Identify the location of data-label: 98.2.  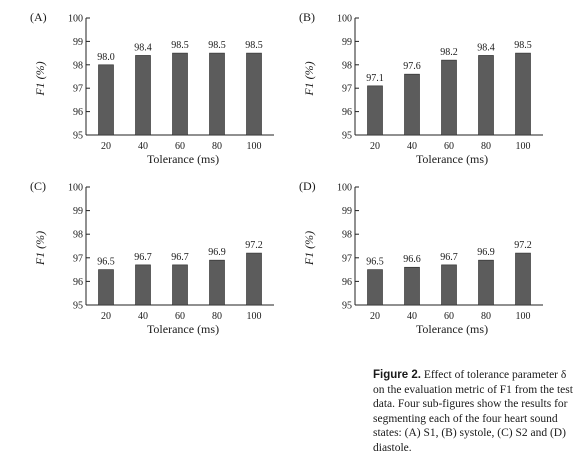
(449, 52).